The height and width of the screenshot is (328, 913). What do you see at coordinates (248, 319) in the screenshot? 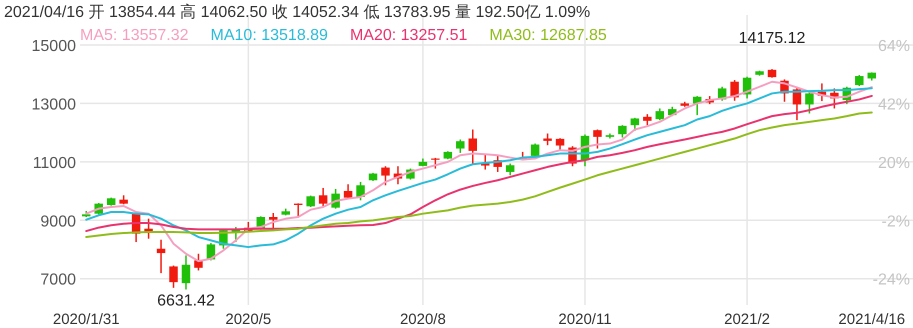
I see `x-tick-label: 2020/5` at bounding box center [248, 319].